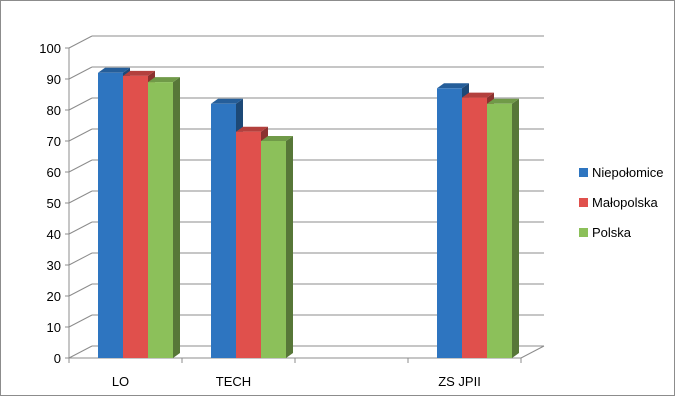  I want to click on y-tick-label: 10, so click(54, 327).